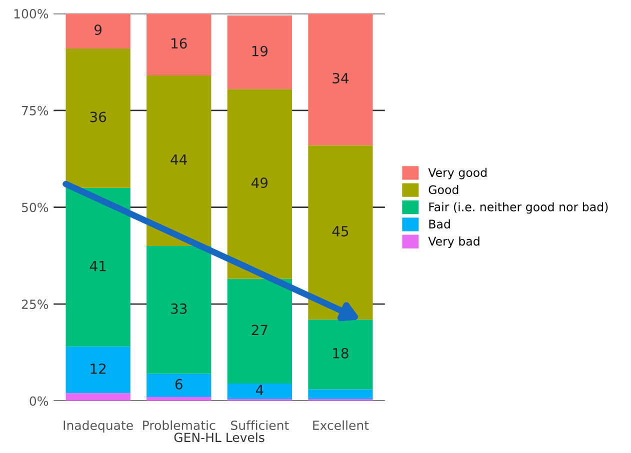 Image resolution: width=631 pixels, height=453 pixels. Describe the element at coordinates (31, 14) in the screenshot. I see `y-tick-label: 100%` at that location.